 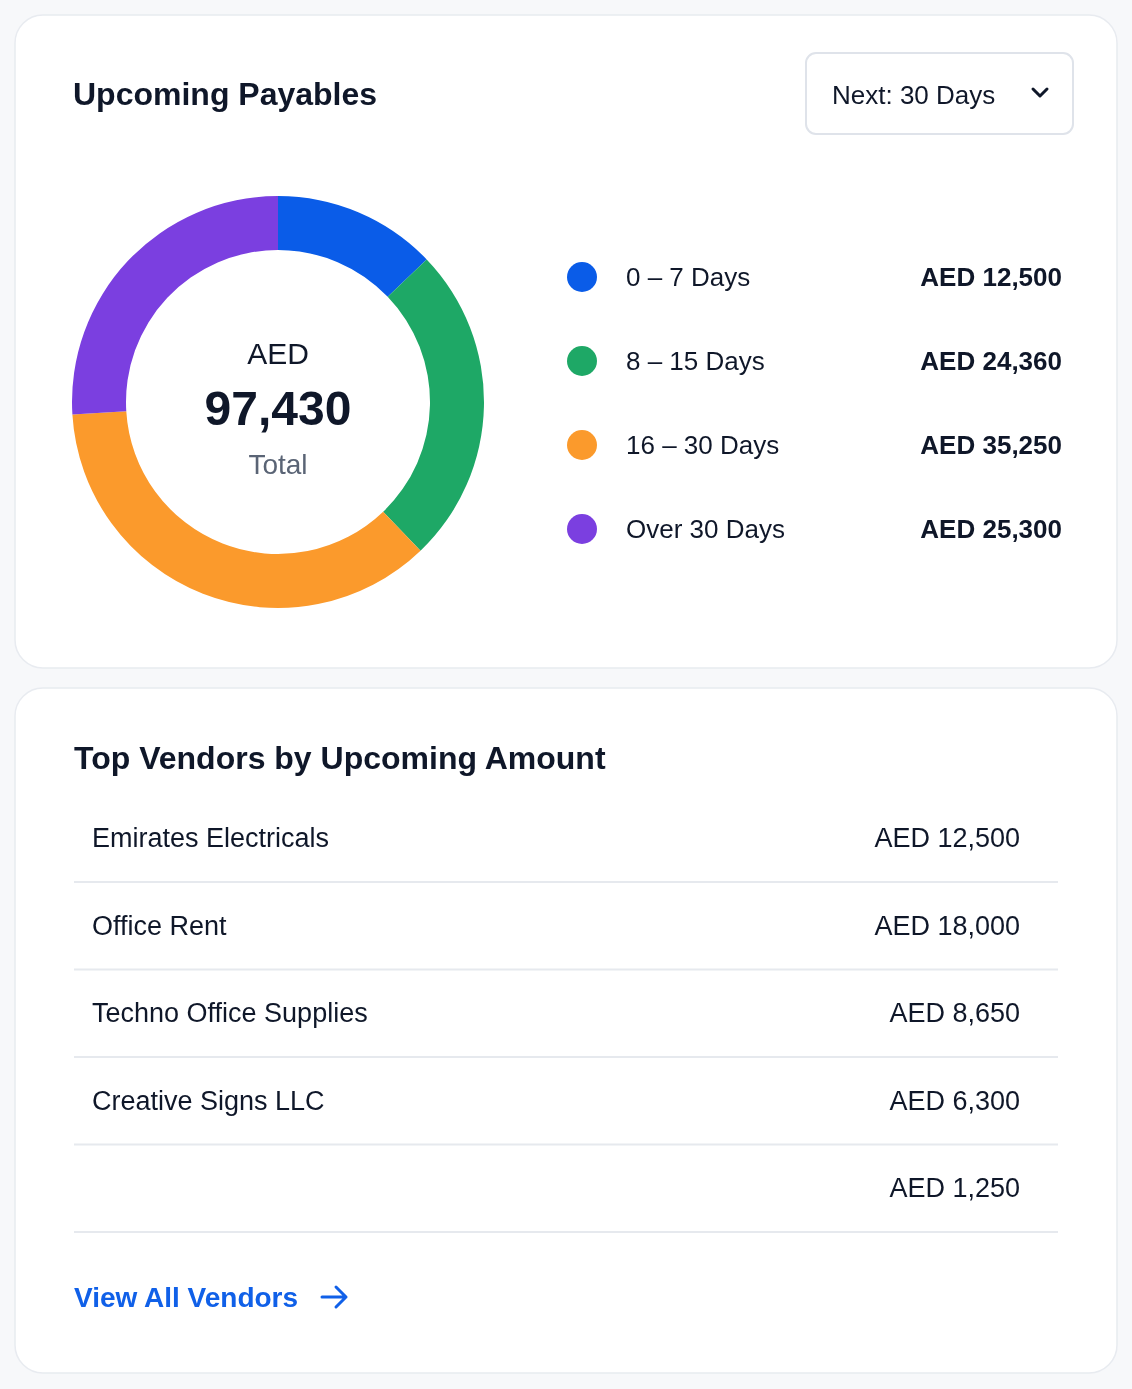 I want to click on data-label: AED 24,360, so click(x=991, y=361).